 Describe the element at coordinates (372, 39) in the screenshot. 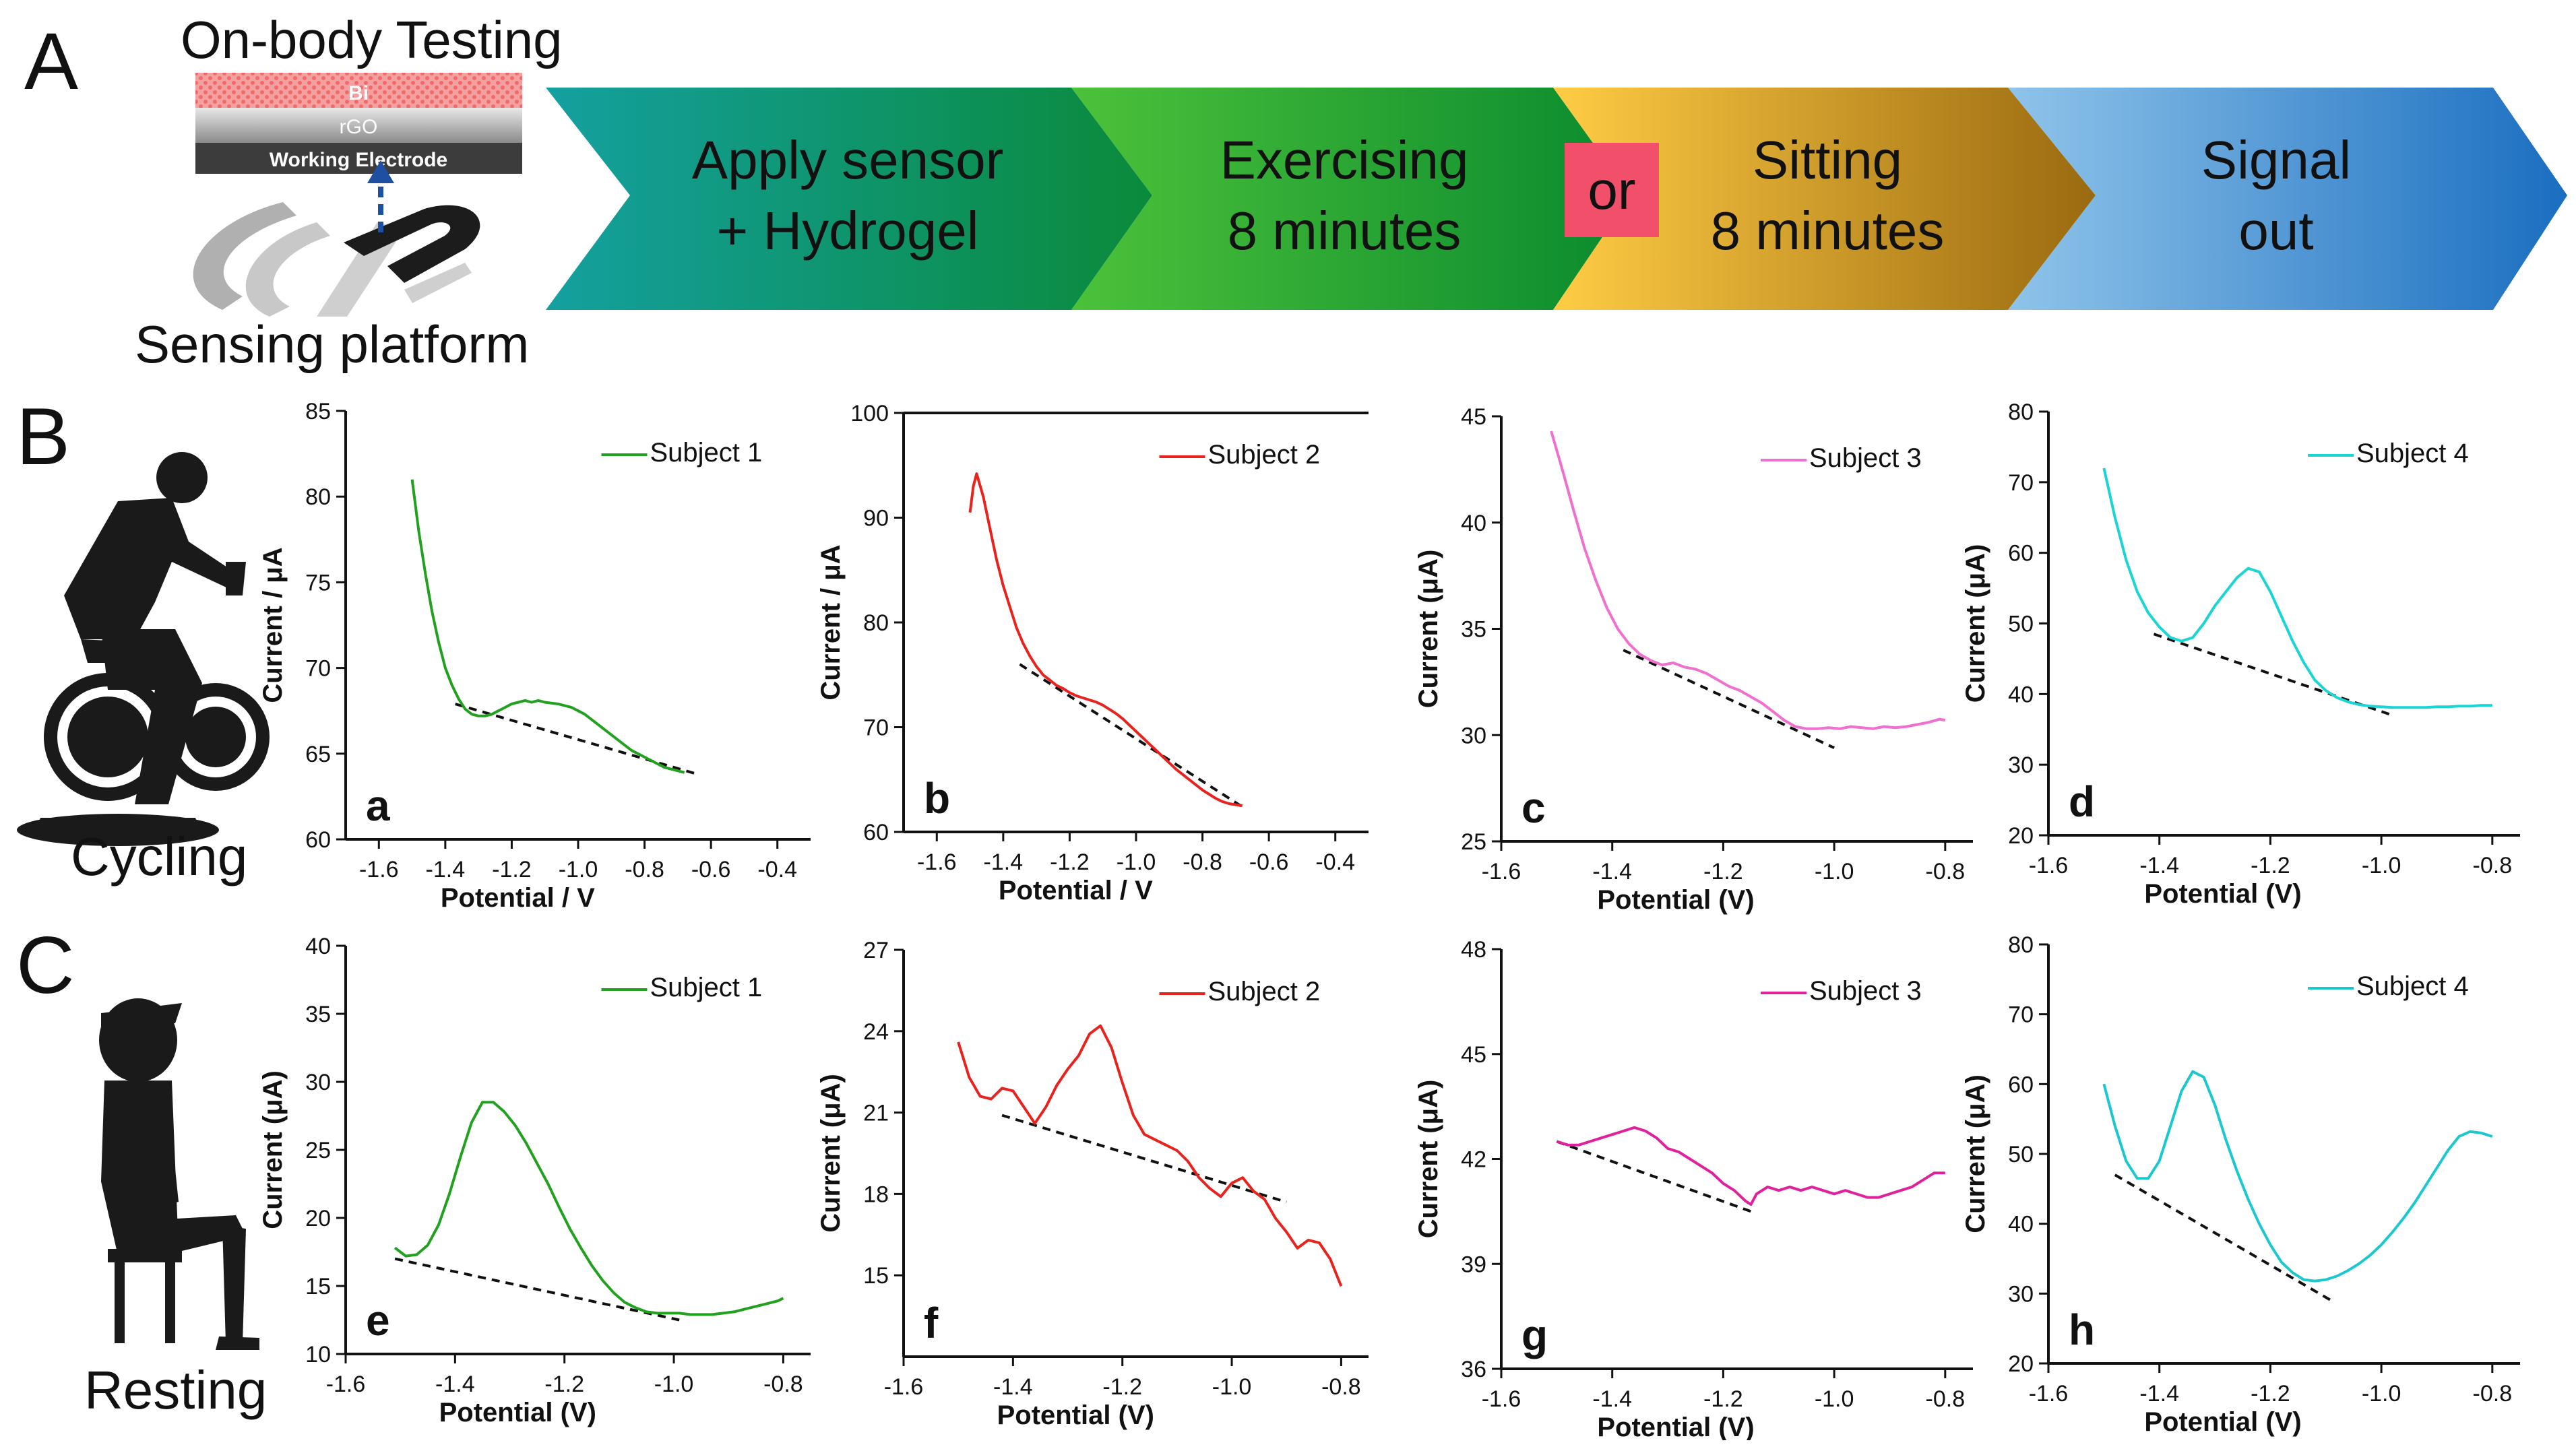

I see `on-body-testing-title: On-body Testing` at that location.